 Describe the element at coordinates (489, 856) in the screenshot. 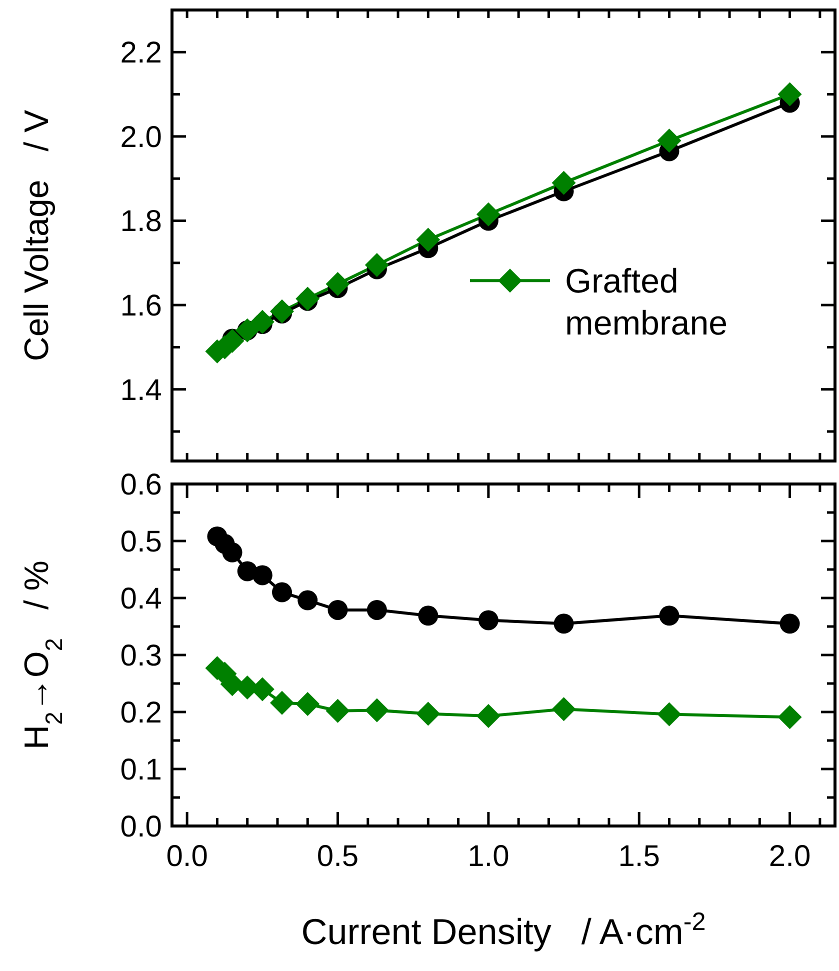

I see `x-tick-label: 1.0` at that location.